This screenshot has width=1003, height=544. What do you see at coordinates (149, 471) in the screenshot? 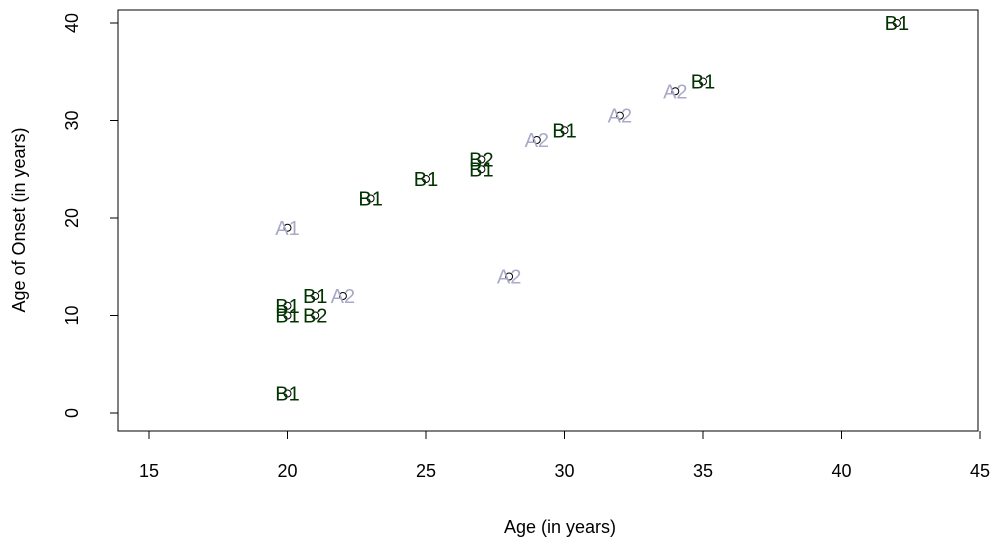
I see `x-tick-label: 15` at bounding box center [149, 471].